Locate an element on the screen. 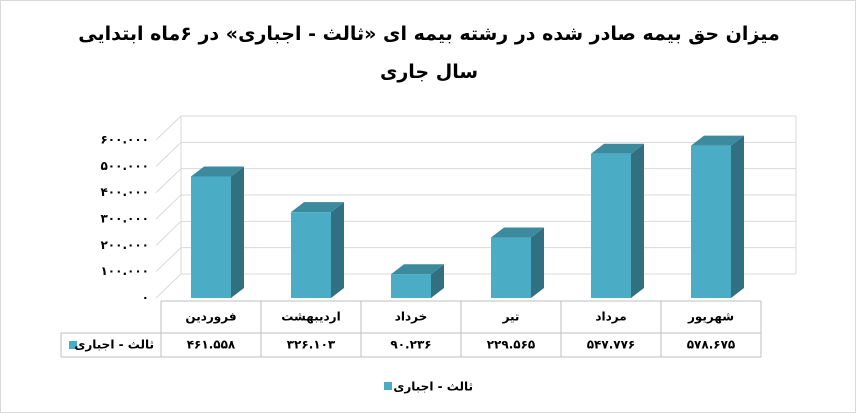 The height and width of the screenshot is (413, 856). table-value: ۳۲۶.۱۰۳ is located at coordinates (311, 345).